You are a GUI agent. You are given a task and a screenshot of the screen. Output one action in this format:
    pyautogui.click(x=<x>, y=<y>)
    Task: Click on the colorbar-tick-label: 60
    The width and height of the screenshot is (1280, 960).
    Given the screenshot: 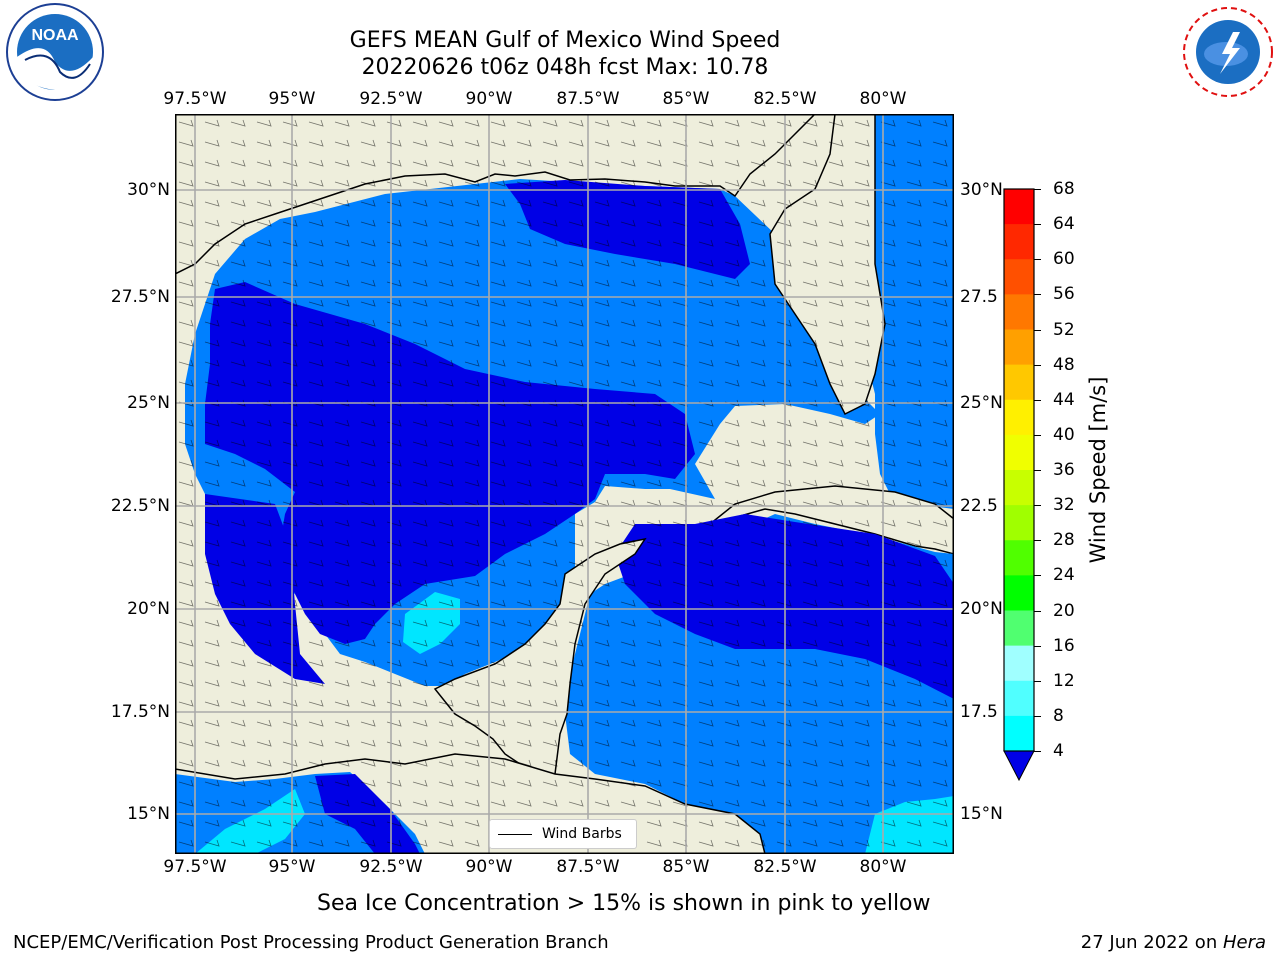 What is the action you would take?
    pyautogui.click(x=1064, y=259)
    